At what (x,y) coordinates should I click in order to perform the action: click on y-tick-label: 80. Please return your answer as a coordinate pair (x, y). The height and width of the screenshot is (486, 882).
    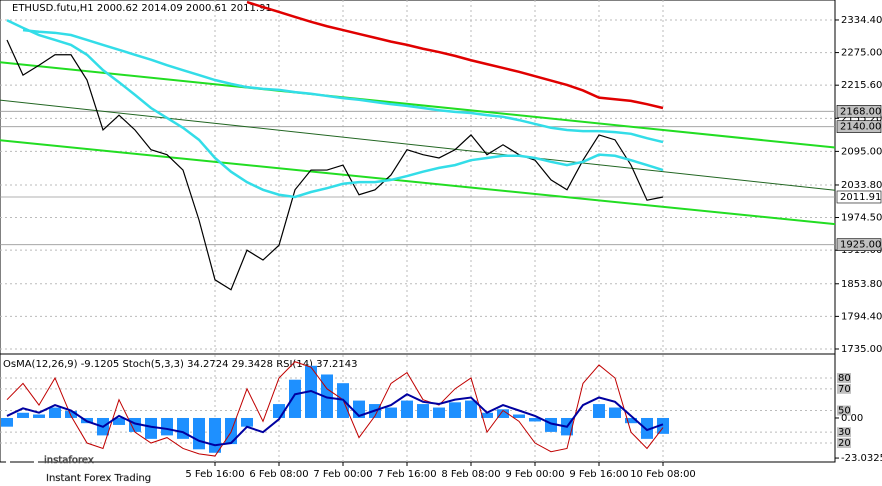
    Looking at the image, I should click on (844, 378).